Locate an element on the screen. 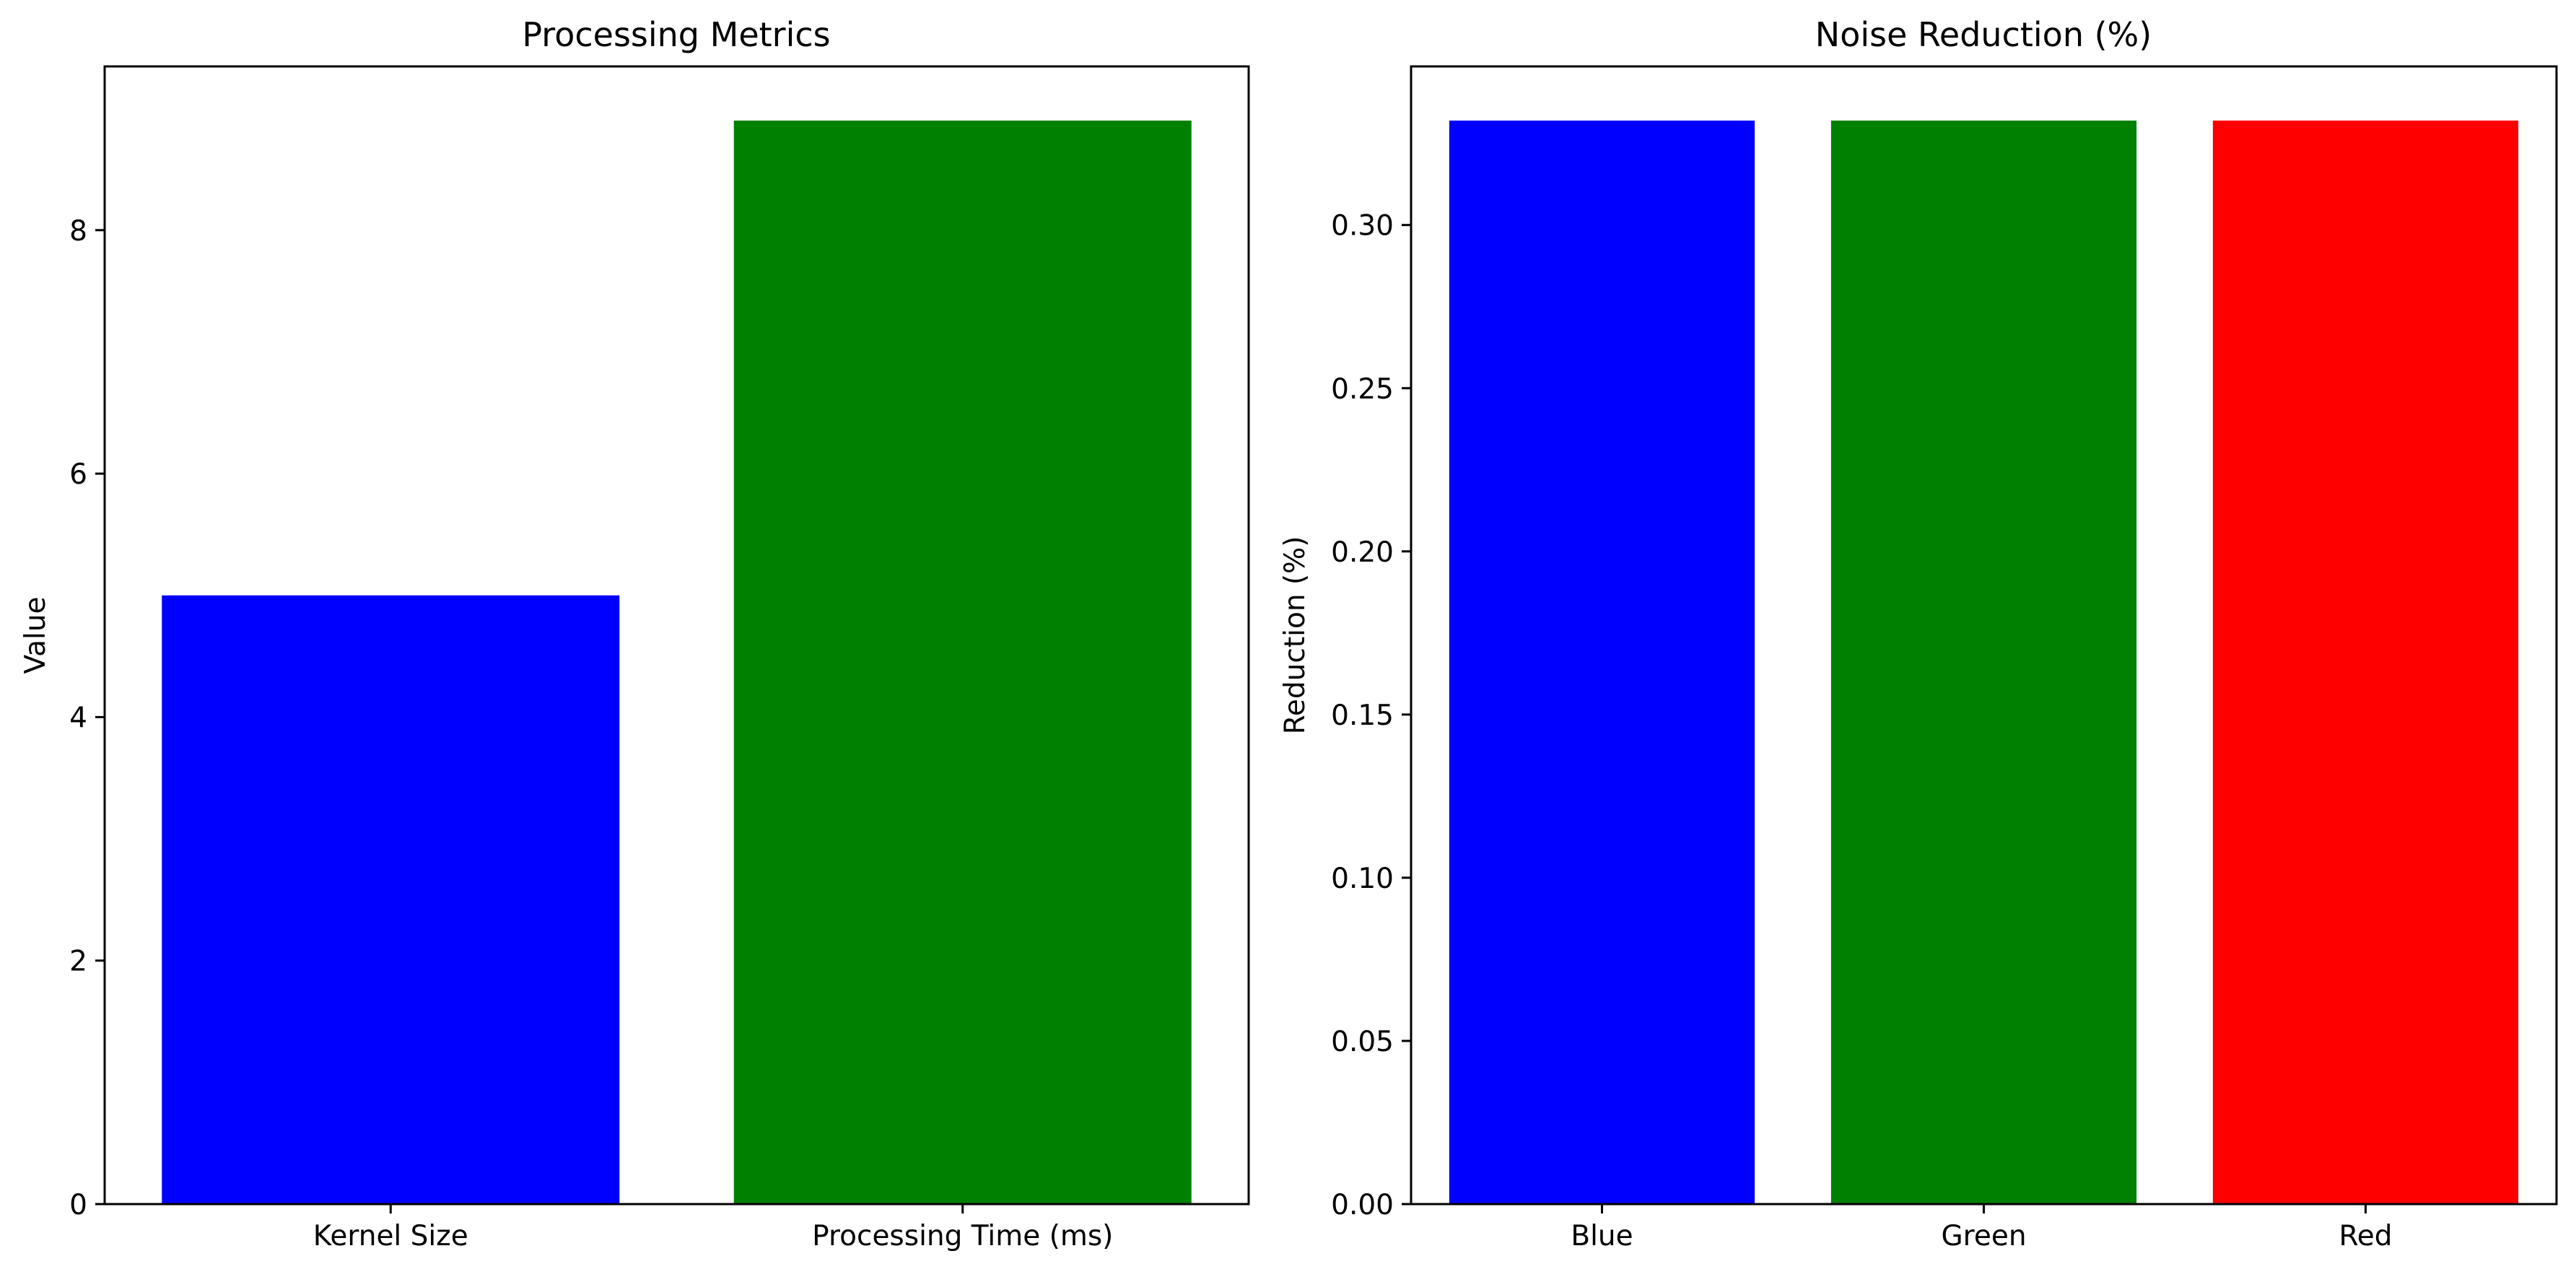 The height and width of the screenshot is (1277, 2576). y-tick-label: 0.15 is located at coordinates (1362, 715).